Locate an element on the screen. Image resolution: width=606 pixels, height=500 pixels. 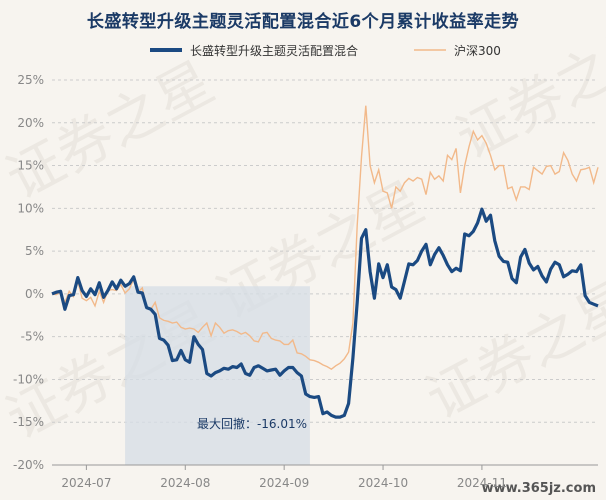
y-tick-label: 0% is located at coordinates (34, 294).